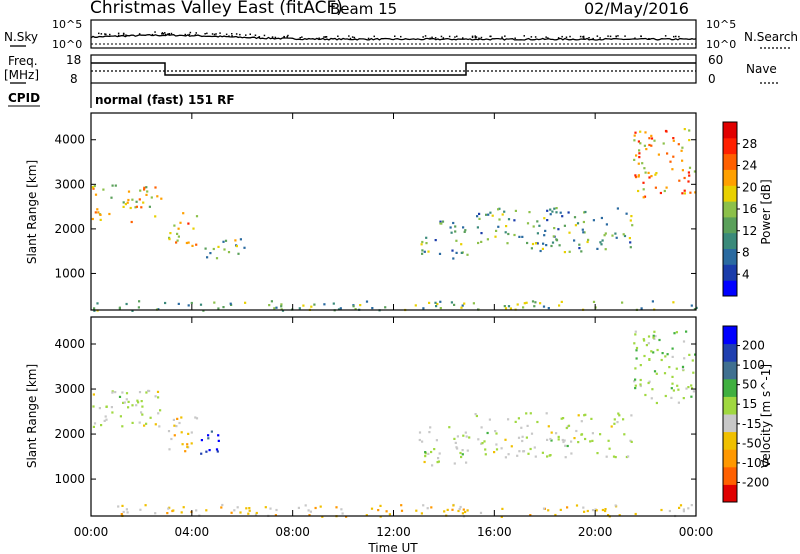  I want to click on colorbar-tick-label: 8, so click(746, 253).